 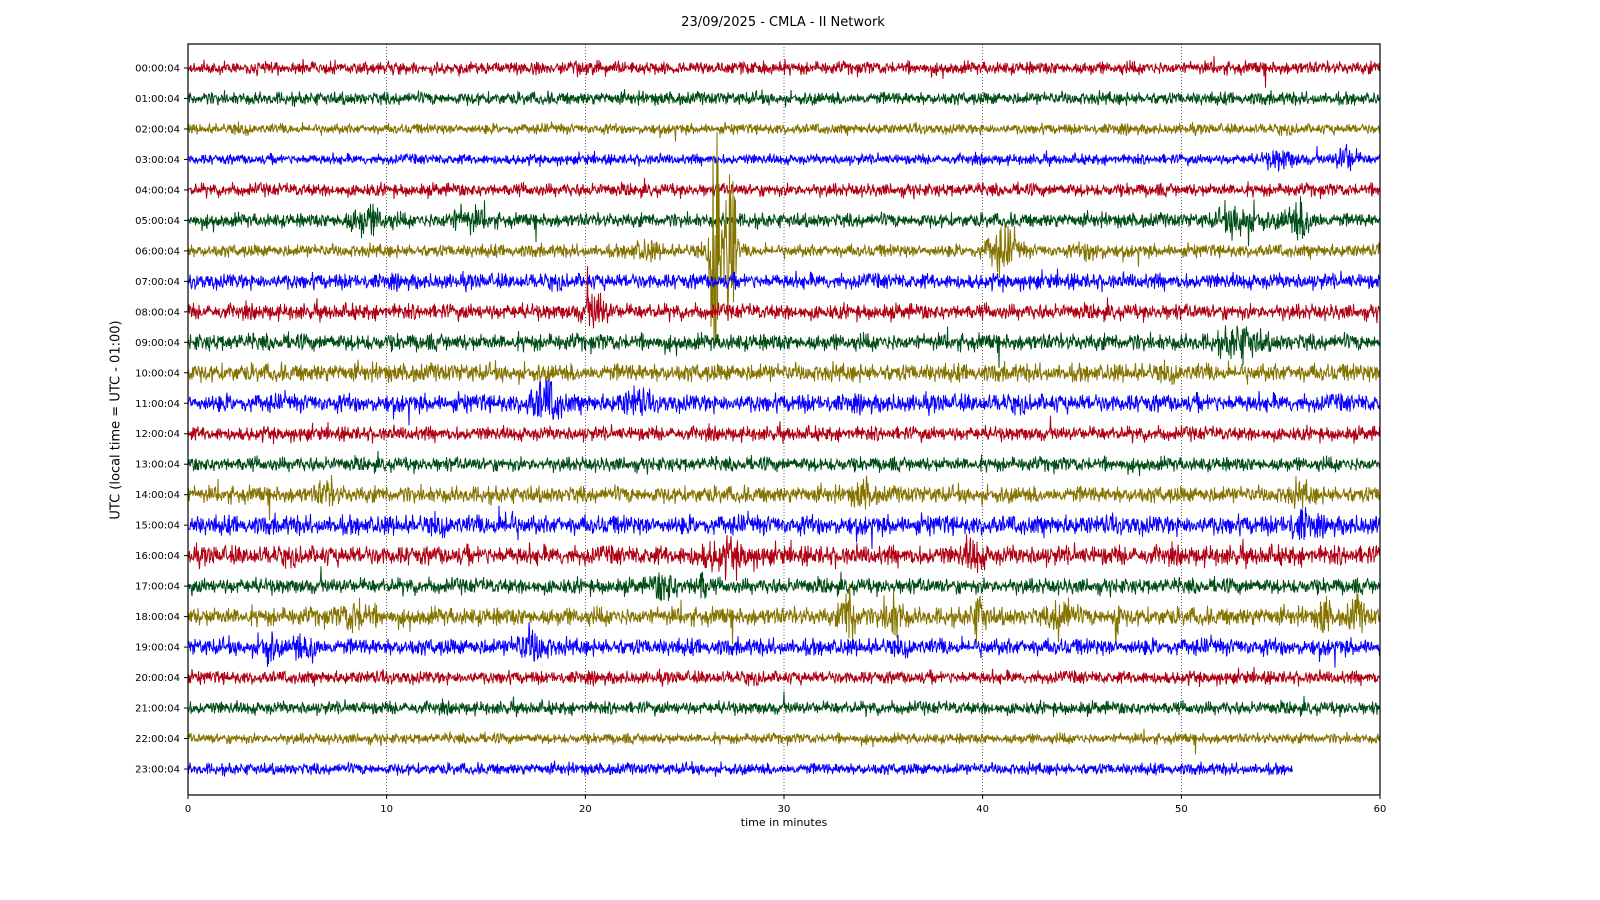 I want to click on trace-19:00:04, so click(x=784, y=645).